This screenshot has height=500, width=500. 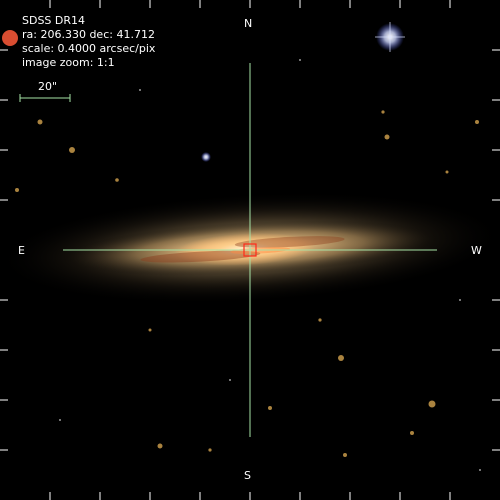 What do you see at coordinates (88, 34) in the screenshot?
I see `coordinates-label: ra: 206.330 dec: 41.712` at bounding box center [88, 34].